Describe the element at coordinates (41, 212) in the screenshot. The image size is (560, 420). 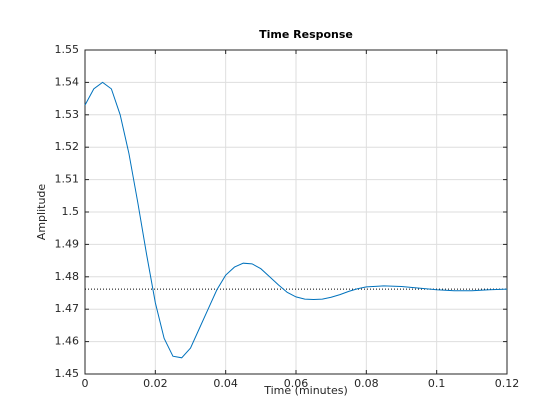
I see `y-axis-label: Amplitude` at that location.